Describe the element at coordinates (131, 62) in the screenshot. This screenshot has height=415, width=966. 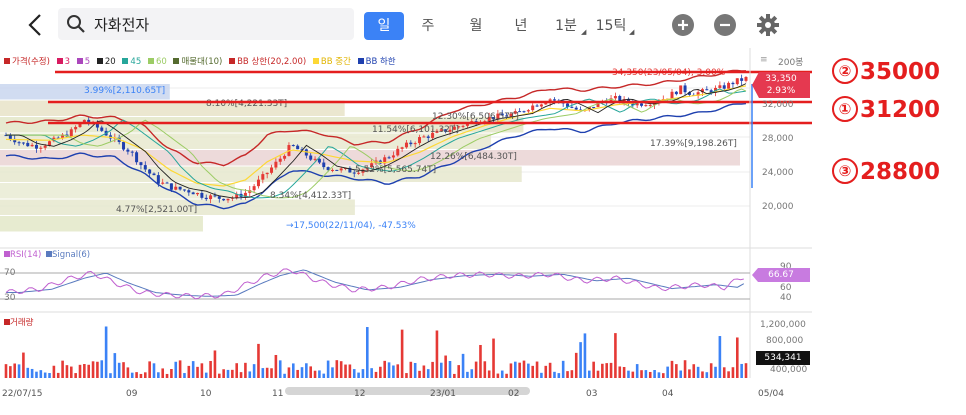
I see `legend-ma45: 45` at that location.